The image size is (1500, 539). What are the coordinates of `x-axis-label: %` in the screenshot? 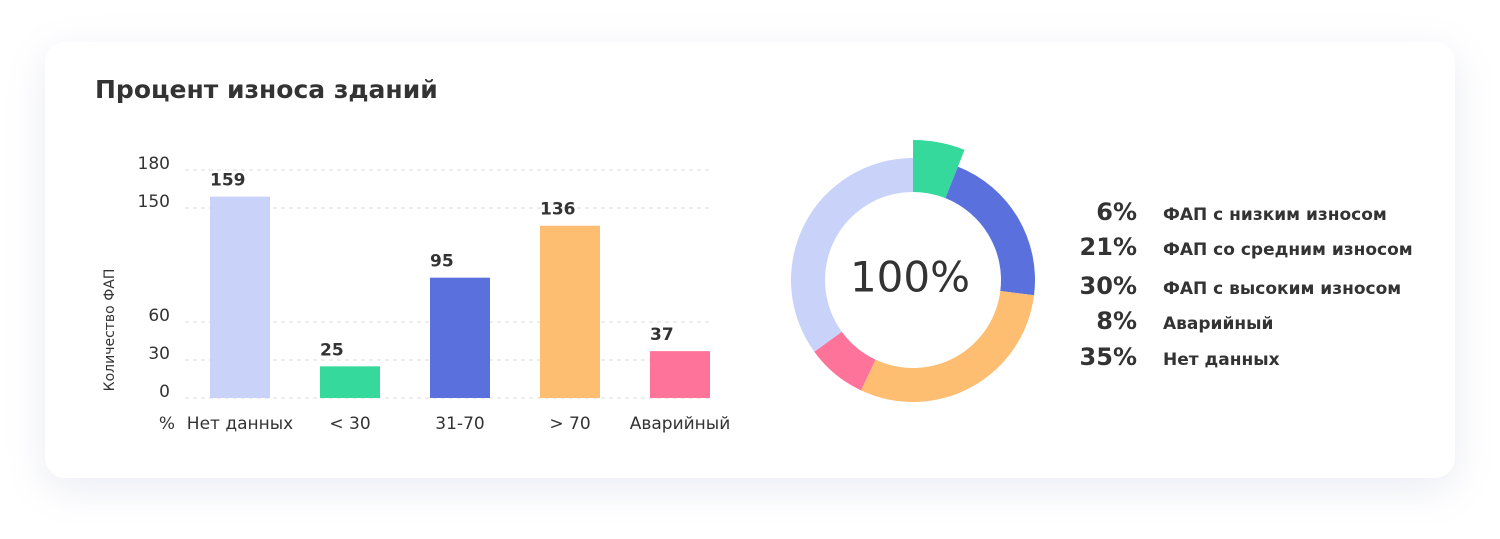 It's located at (167, 424).